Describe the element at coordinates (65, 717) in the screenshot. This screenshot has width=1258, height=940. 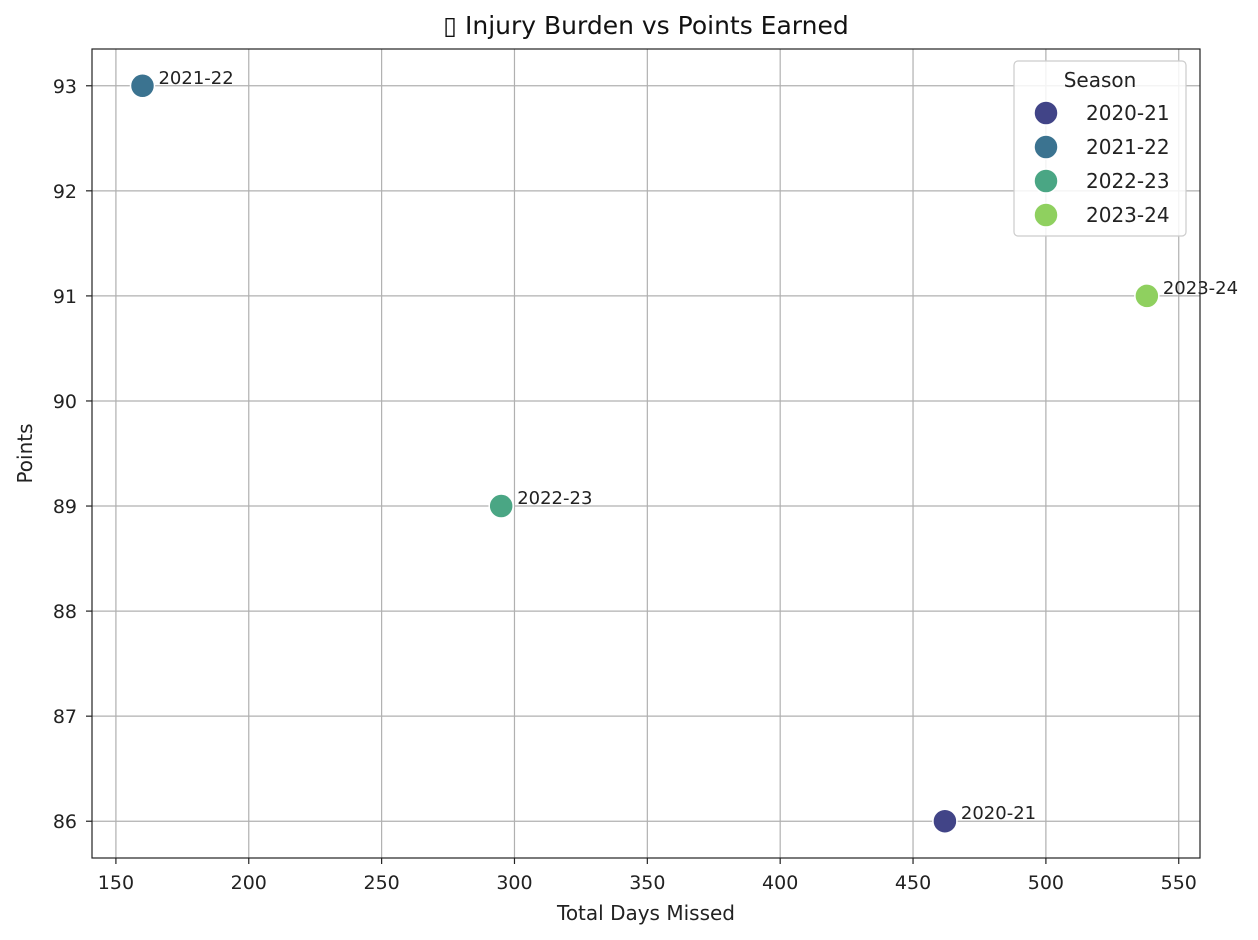
I see `y-tick-label: 87` at that location.